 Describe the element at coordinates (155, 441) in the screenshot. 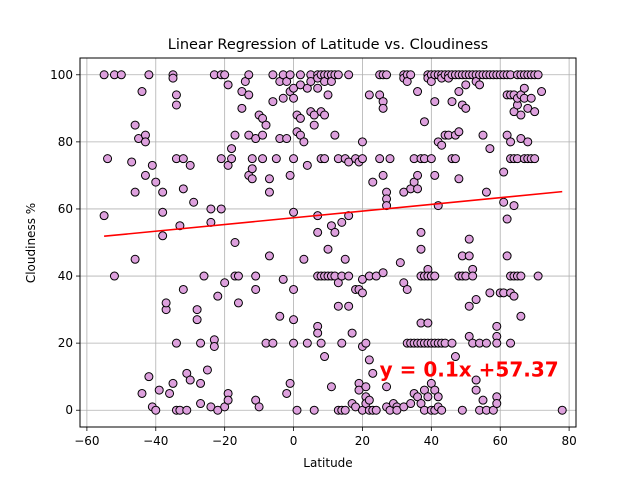

I see `x-tick-label: −40` at that location.